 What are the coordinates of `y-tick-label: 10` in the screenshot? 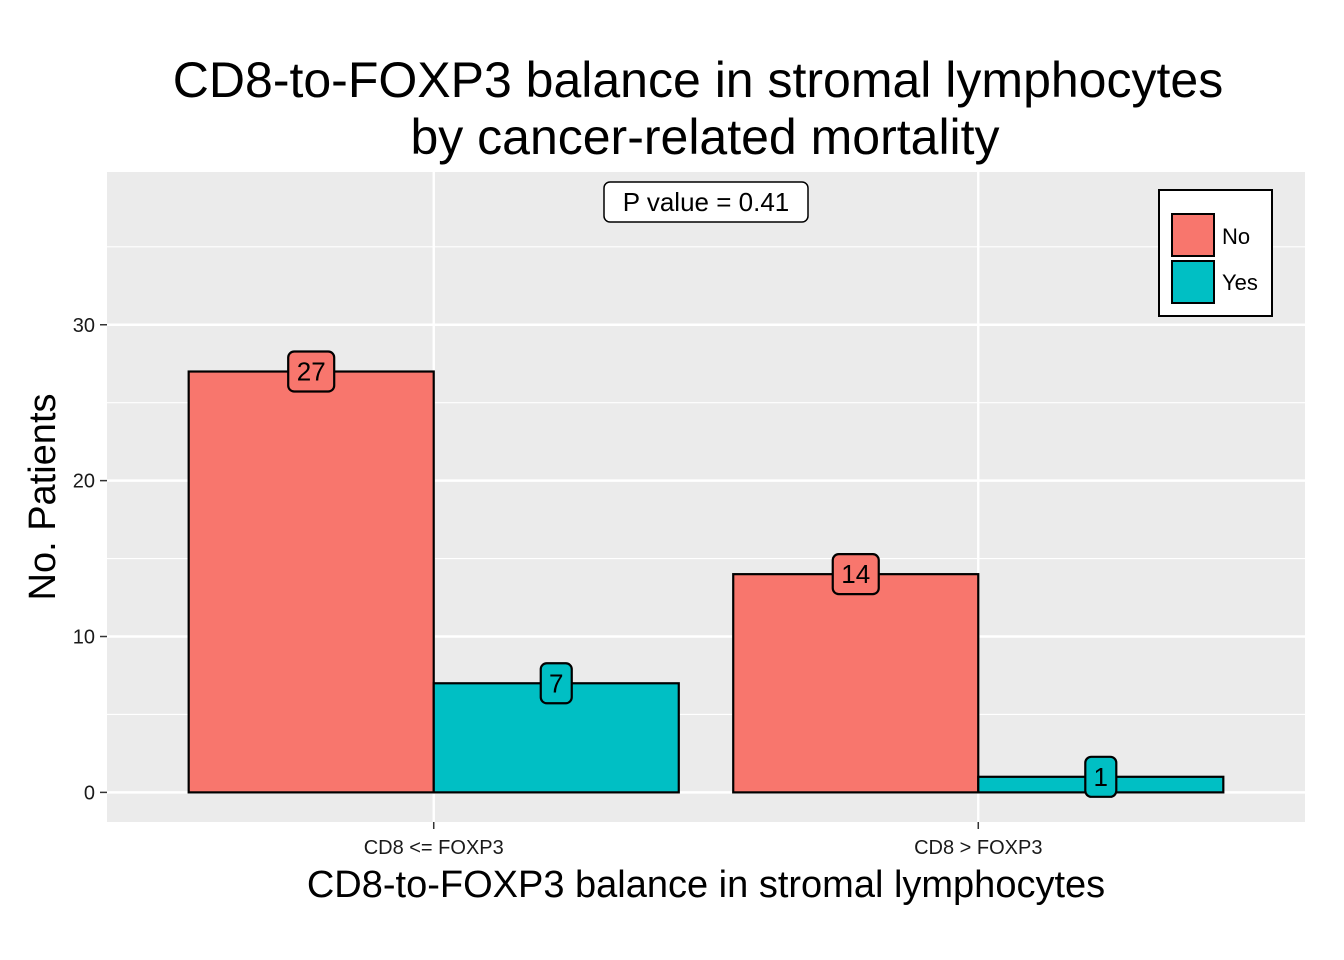 It's located at (84, 638).